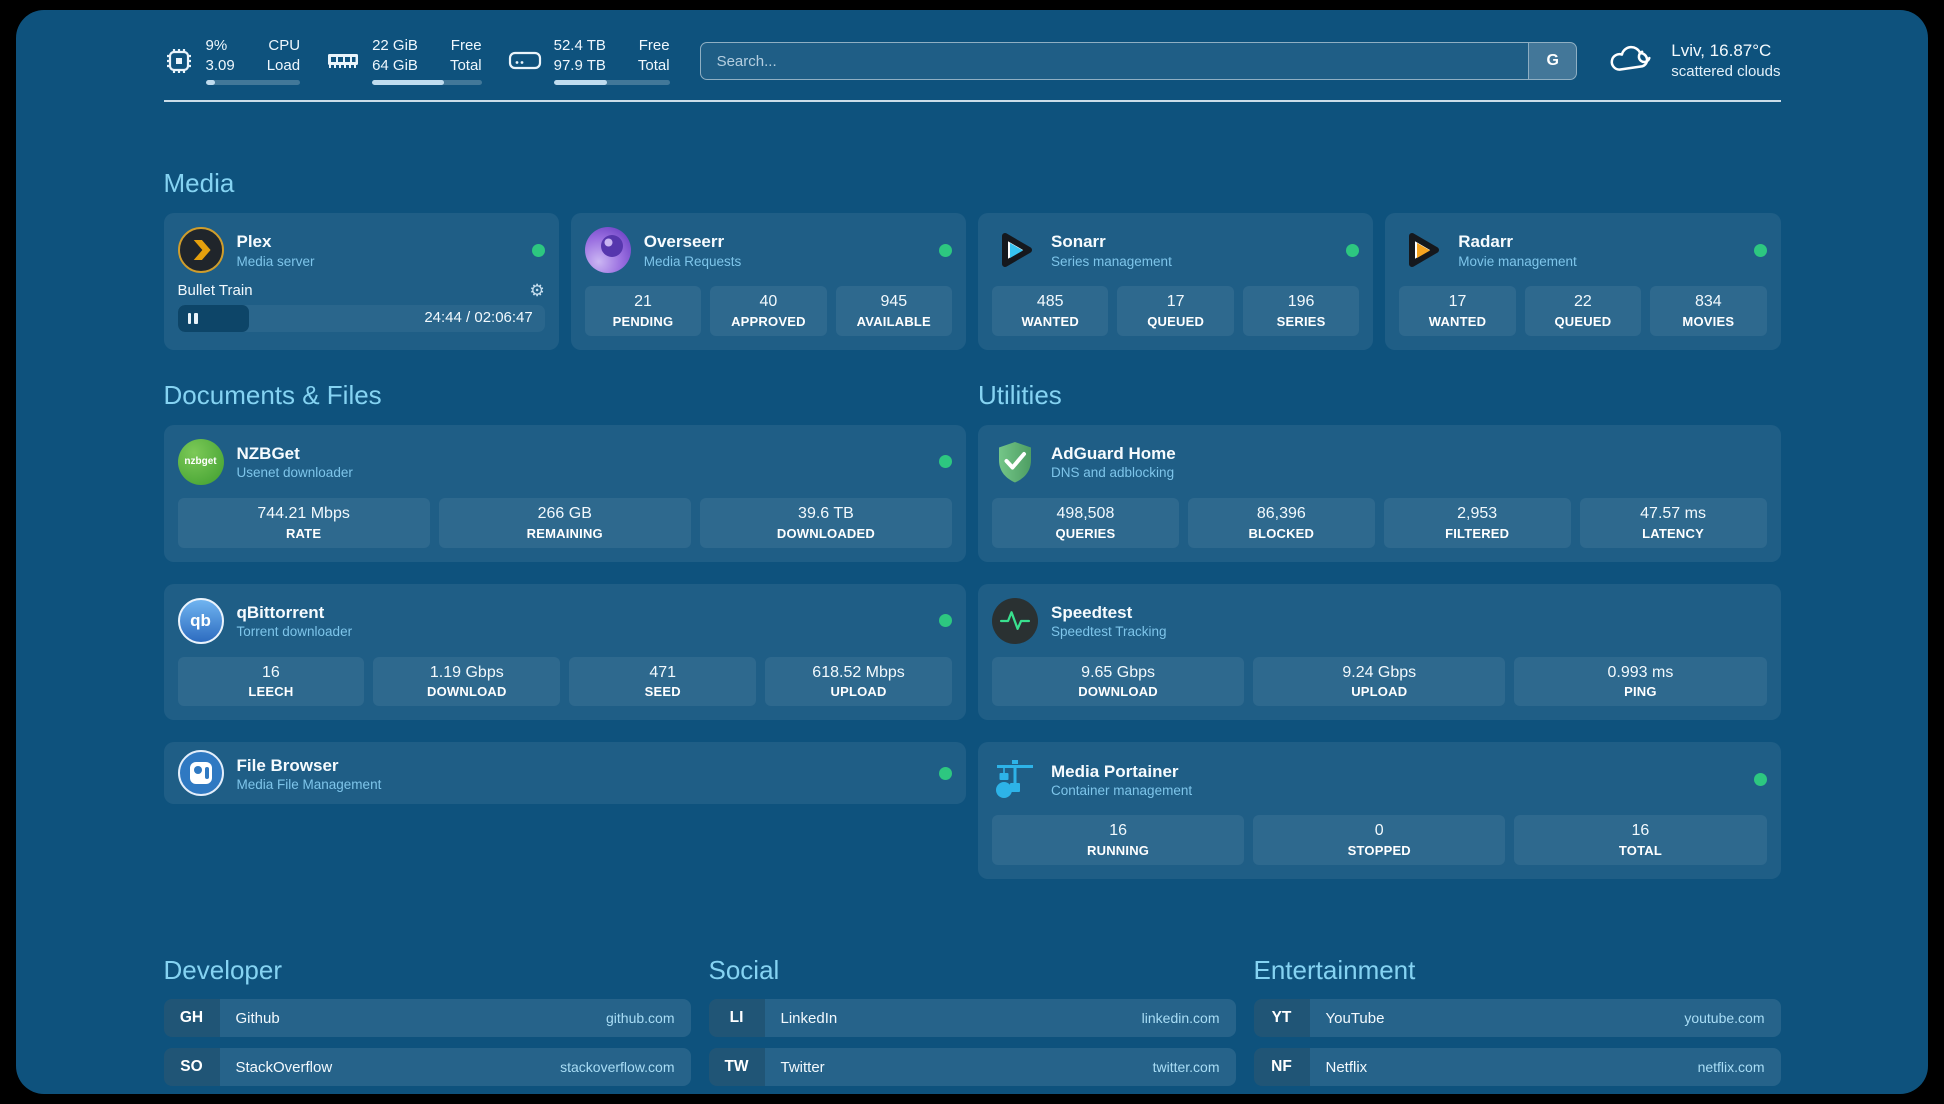  Describe the element at coordinates (395, 45) in the screenshot. I see `memory-free-value: 22 GiB` at that location.